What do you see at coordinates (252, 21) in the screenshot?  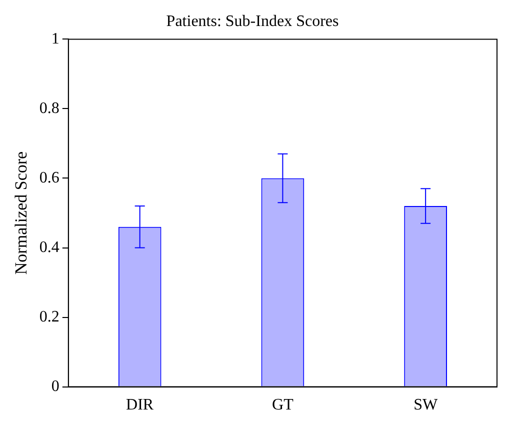 I see `chart-title: Patients: Sub-Index Scores` at bounding box center [252, 21].